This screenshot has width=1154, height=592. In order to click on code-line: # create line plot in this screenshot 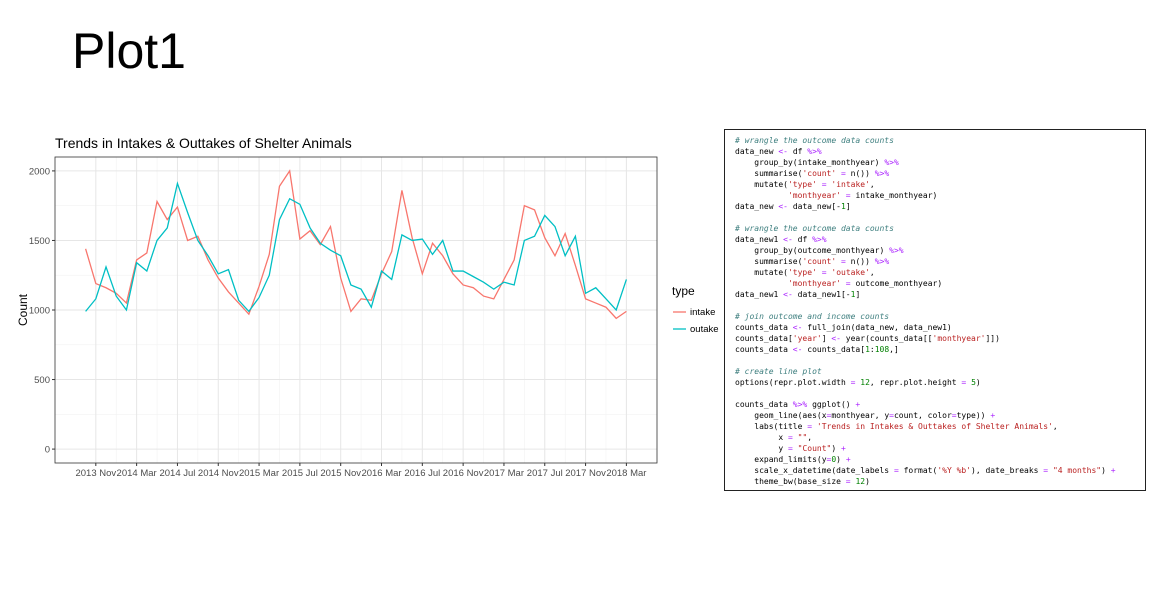, I will do `click(778, 371)`.